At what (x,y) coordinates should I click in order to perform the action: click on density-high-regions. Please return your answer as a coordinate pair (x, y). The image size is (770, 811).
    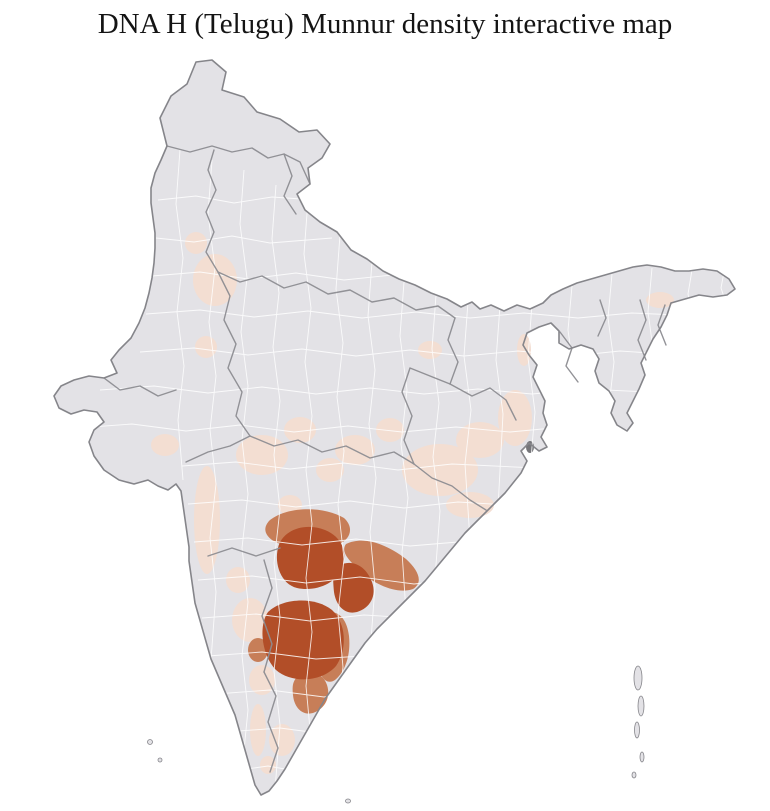
    Looking at the image, I should click on (318, 603).